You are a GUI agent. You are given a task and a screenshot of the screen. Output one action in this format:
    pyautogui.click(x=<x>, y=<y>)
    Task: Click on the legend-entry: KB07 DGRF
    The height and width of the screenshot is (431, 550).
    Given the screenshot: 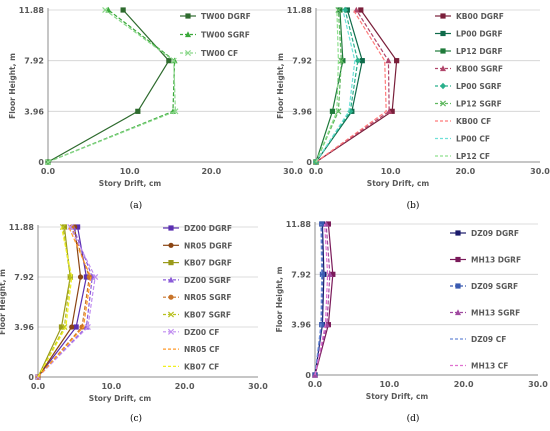 What is the action you would take?
    pyautogui.click(x=197, y=263)
    